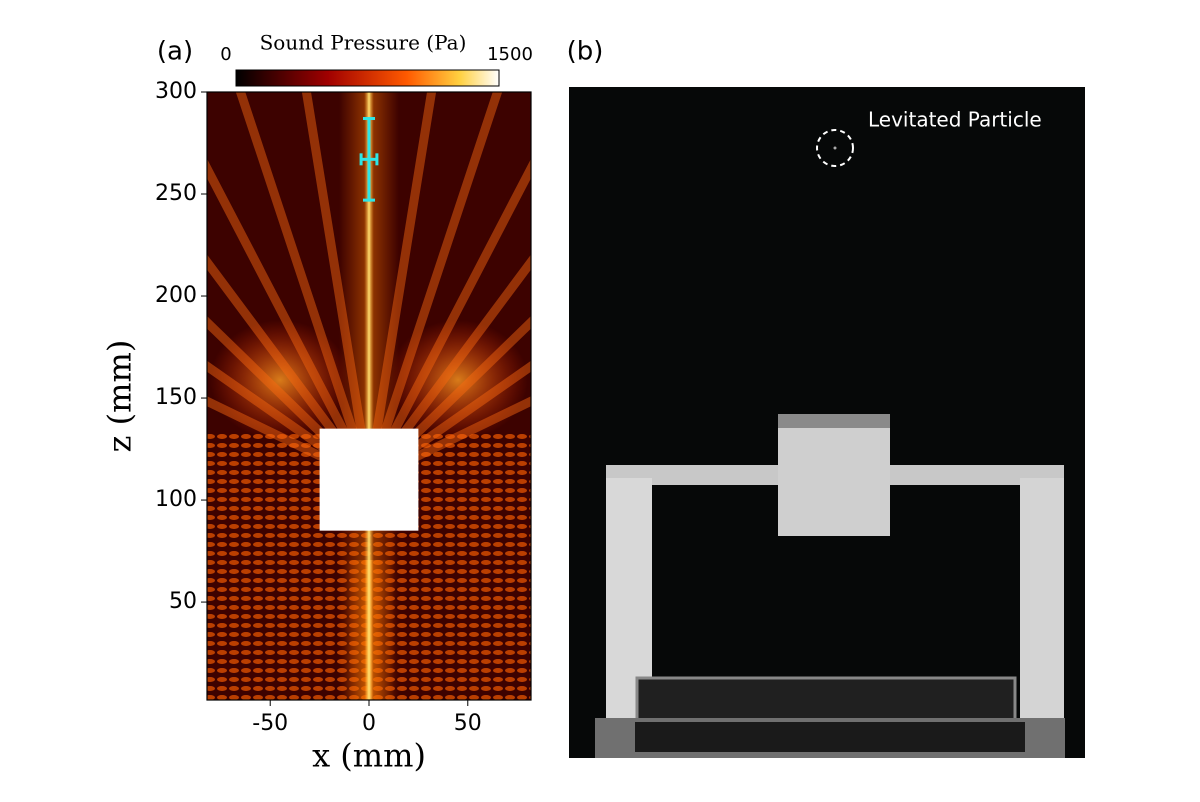  What do you see at coordinates (176, 499) in the screenshot?
I see `y-tick-label: 100` at bounding box center [176, 499].